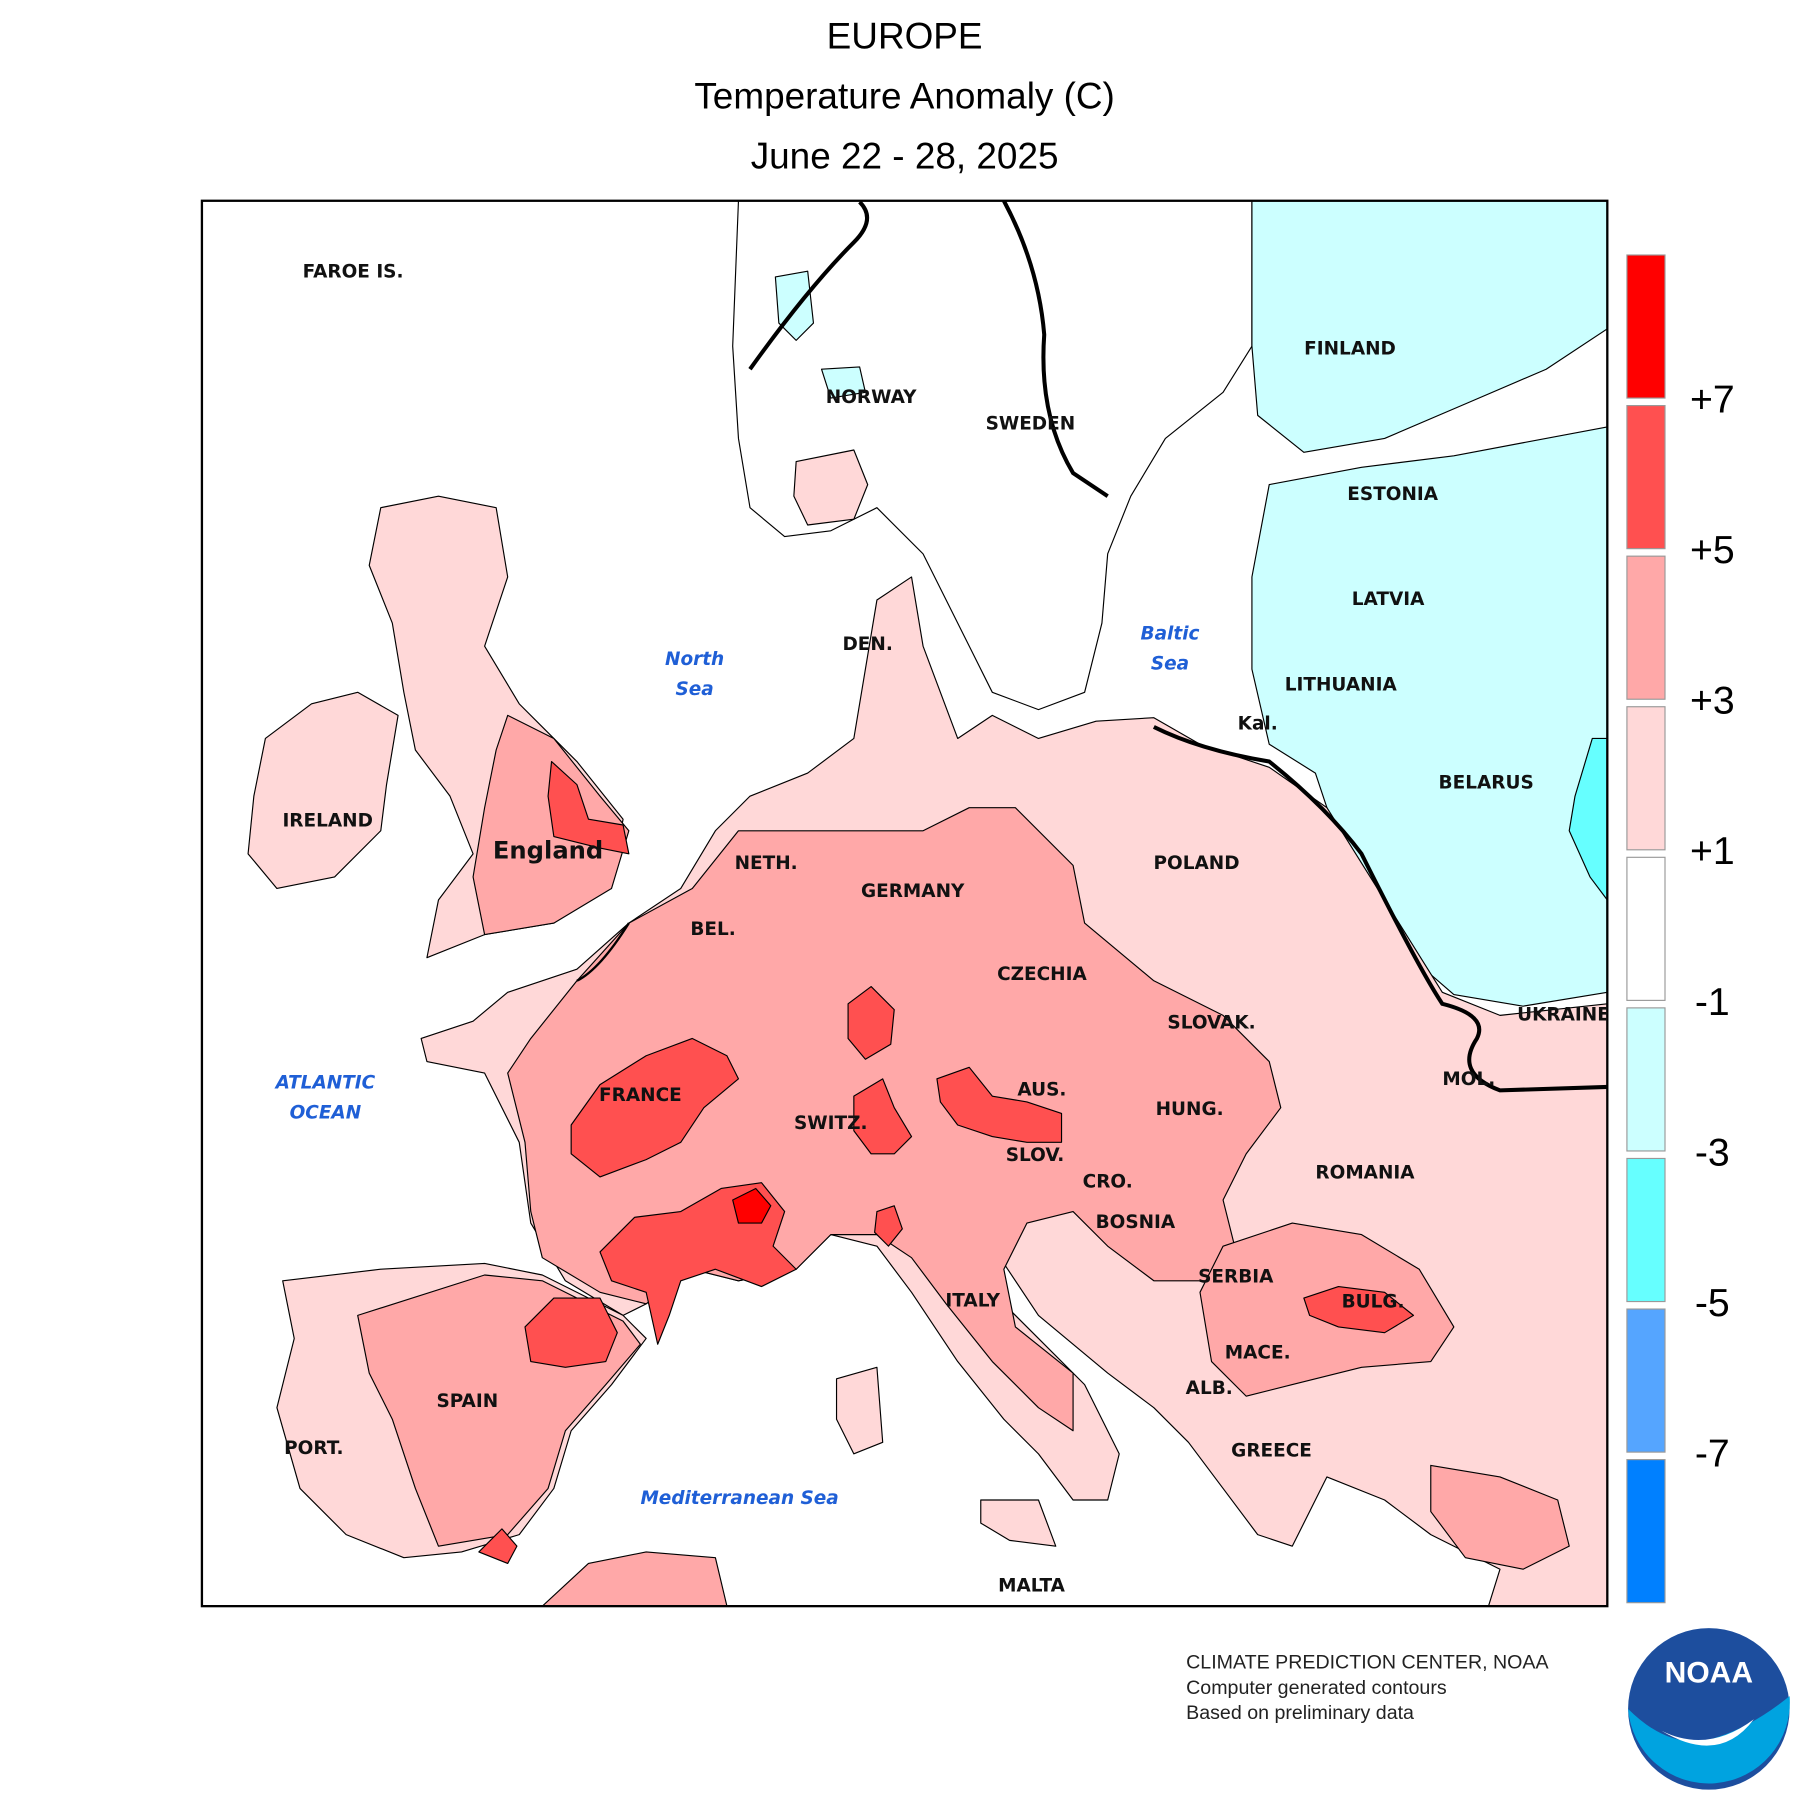  Describe the element at coordinates (1388, 599) in the screenshot. I see `country-label: LATVIA` at that location.